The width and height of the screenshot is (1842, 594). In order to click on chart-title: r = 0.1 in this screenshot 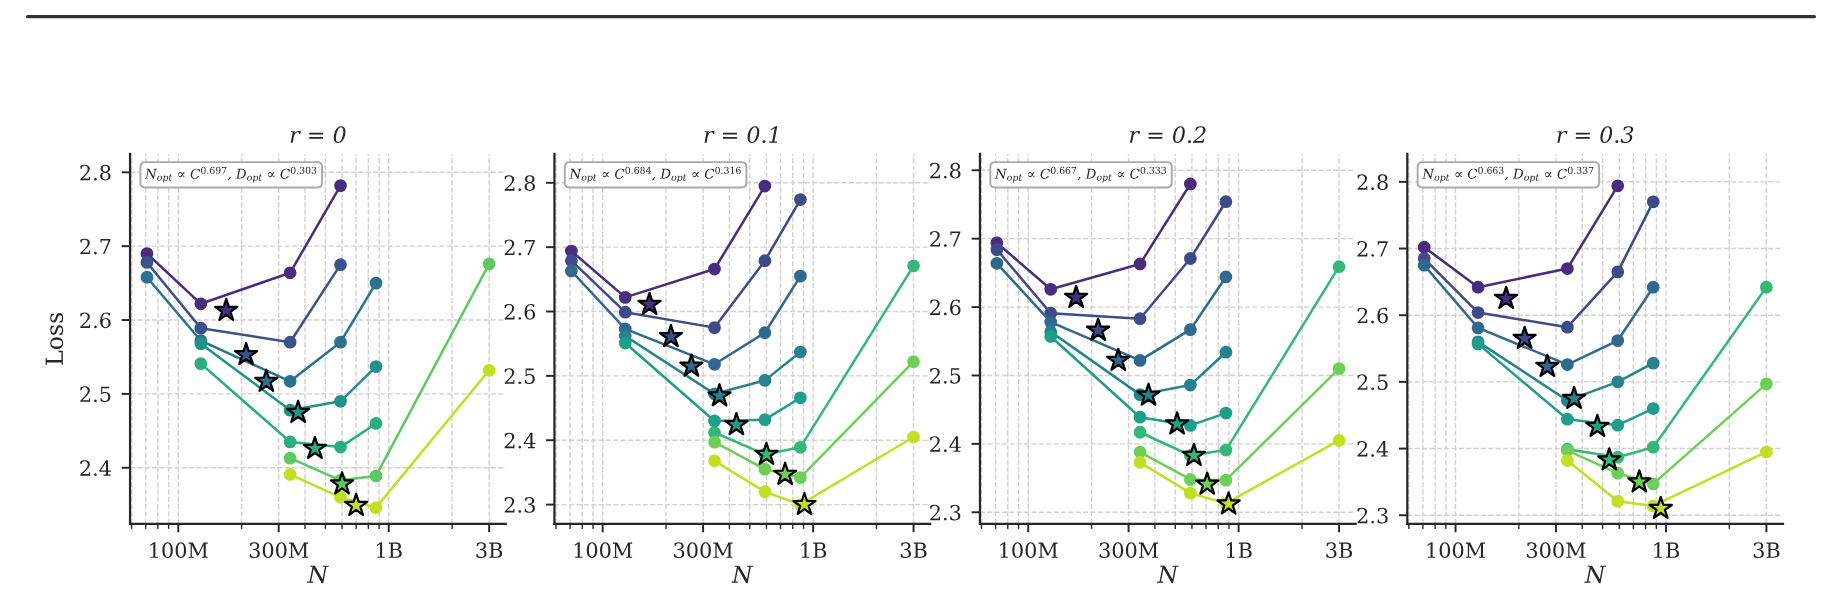, I will do `click(741, 135)`.